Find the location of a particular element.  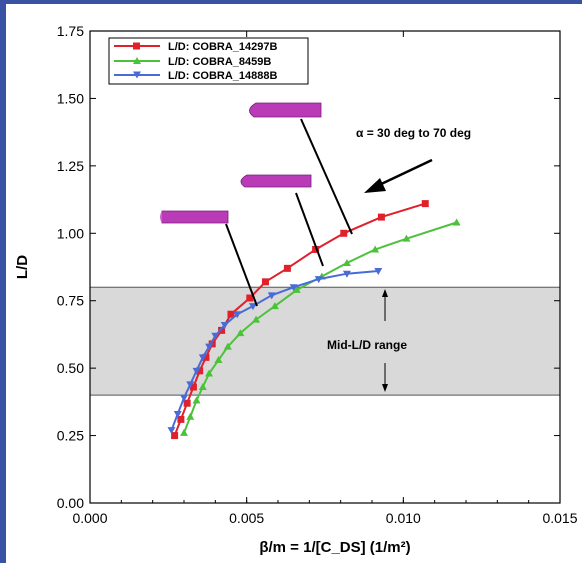

alpha-annotation: α = 30 deg to 70 deg is located at coordinates (413, 133).